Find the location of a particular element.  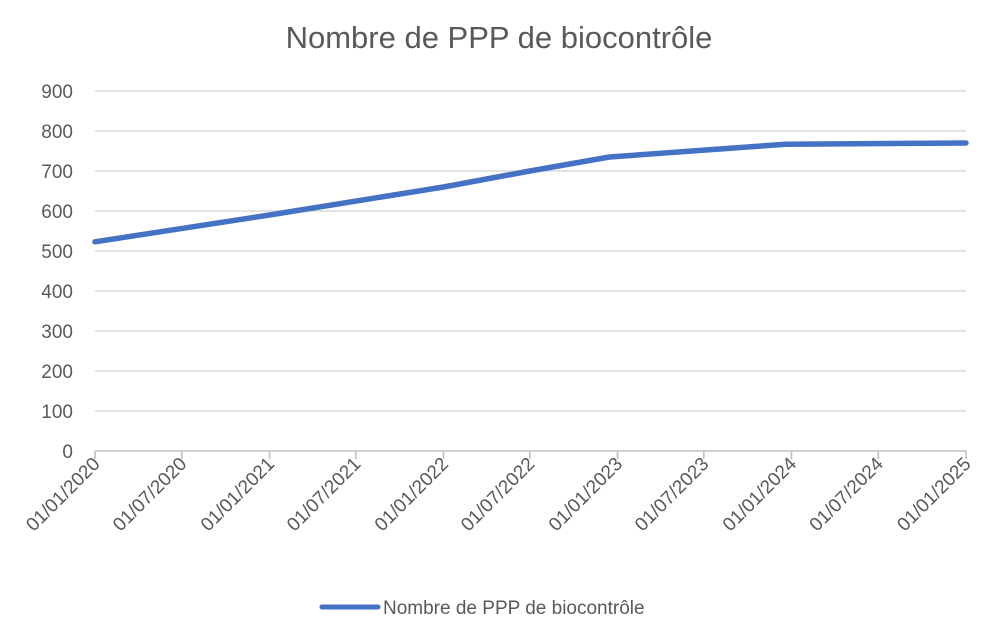

x-tick-label: 01/07/2023 is located at coordinates (672, 495).